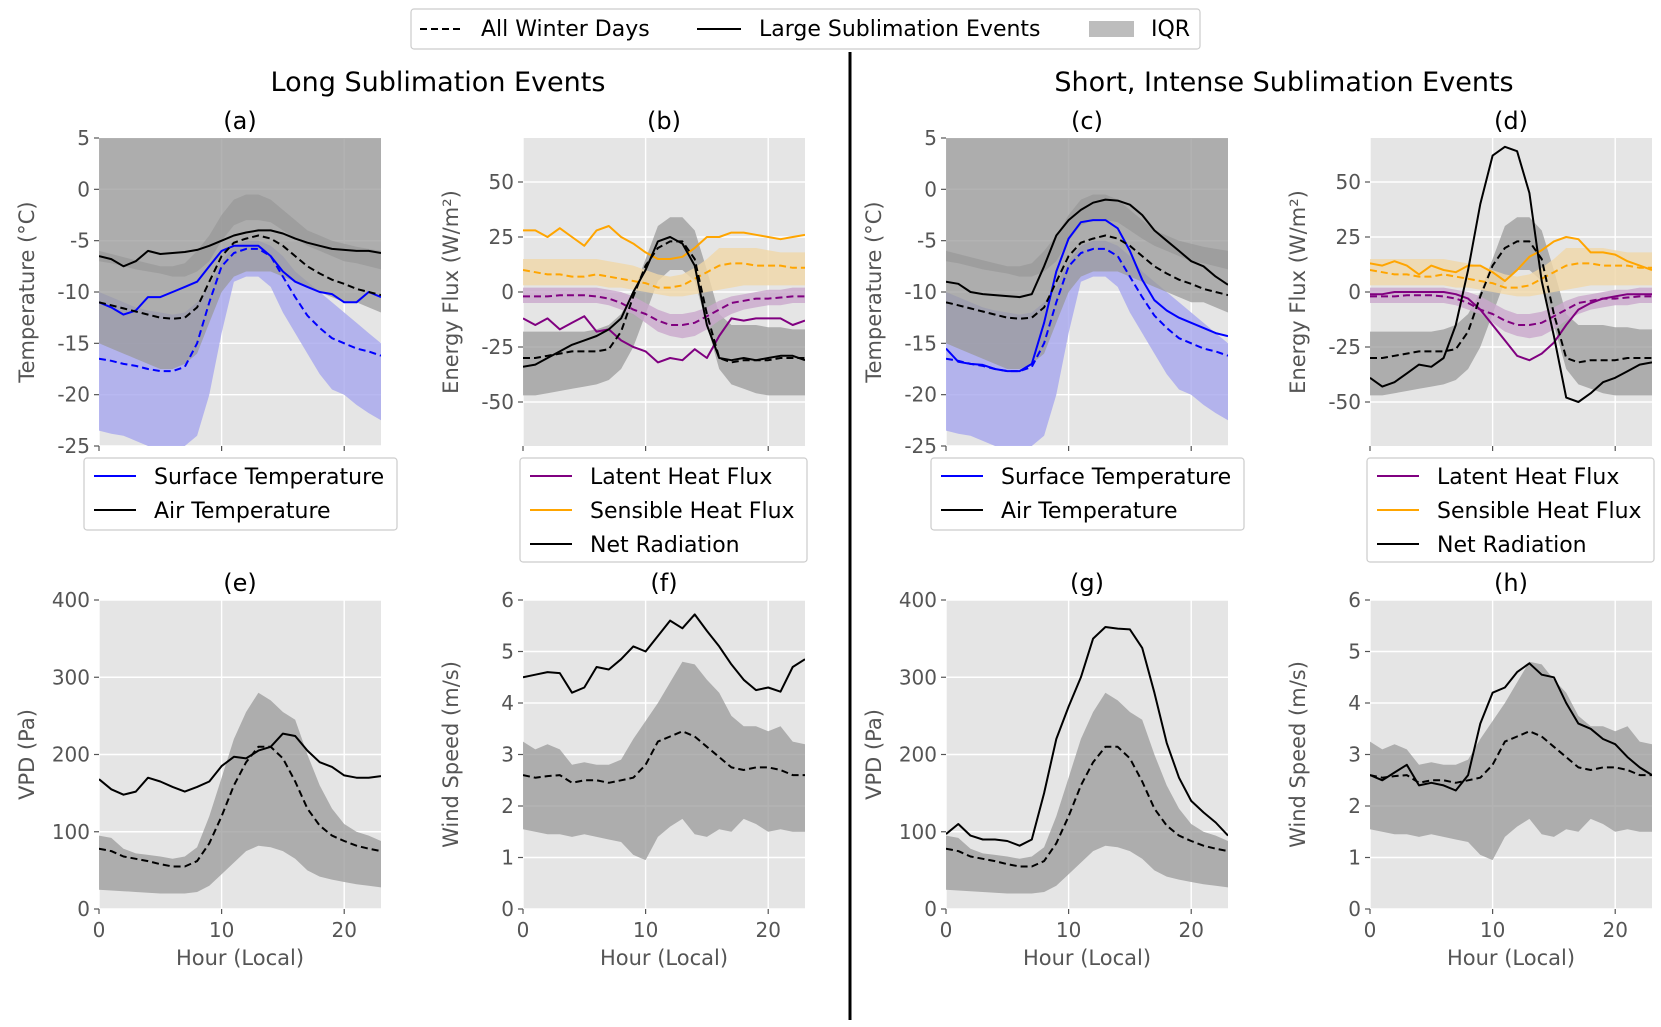  I want to click on panel-legend-label: Sensible Heat Flux, so click(1539, 511).